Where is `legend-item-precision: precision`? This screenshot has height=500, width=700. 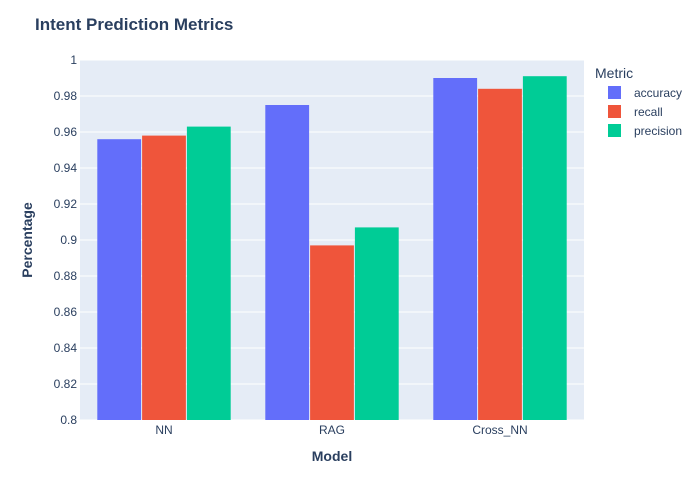 legend-item-precision: precision is located at coordinates (645, 131).